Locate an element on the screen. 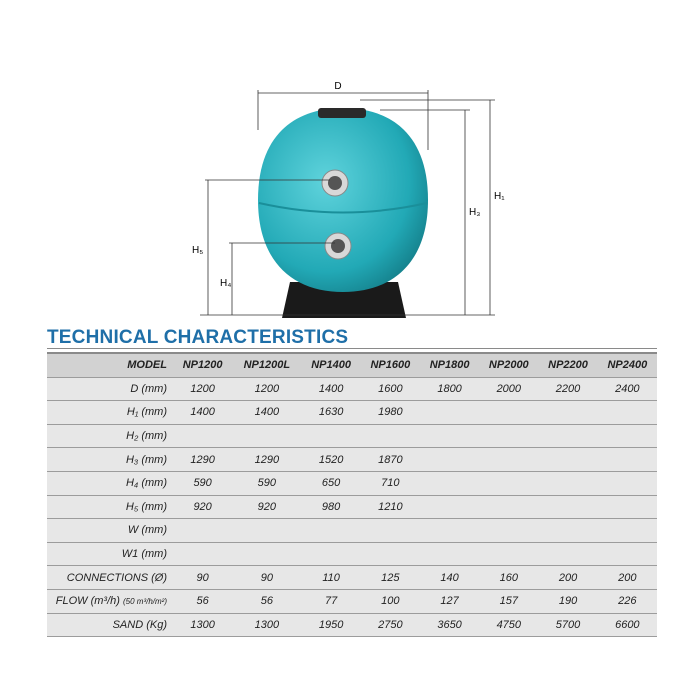 This screenshot has height=700, width=700. table-row: D (mm) 1200 1200 1400 1600 1800 2000 2200 2400 is located at coordinates (352, 388).